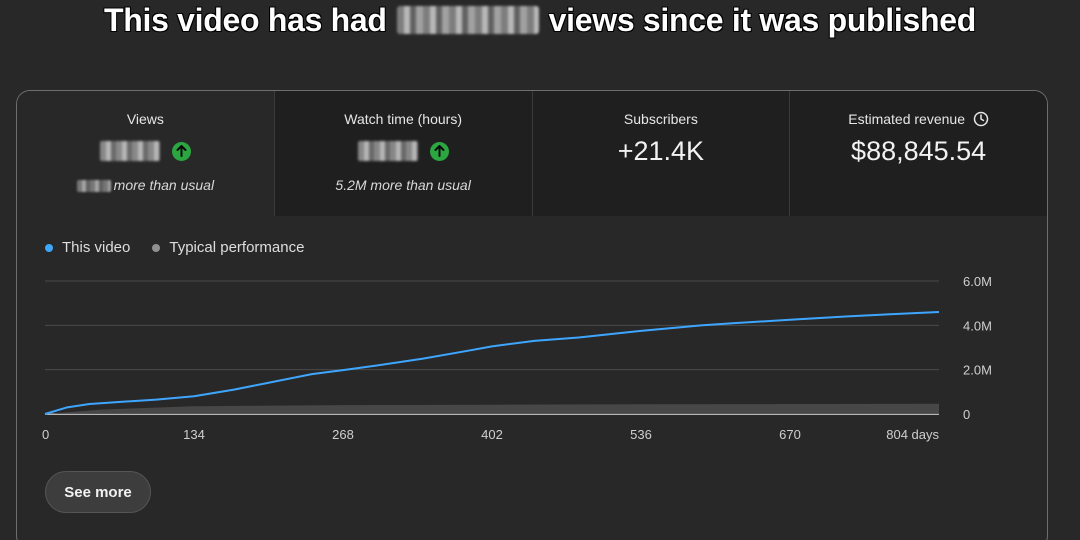 Image resolution: width=1080 pixels, height=540 pixels. What do you see at coordinates (194, 434) in the screenshot?
I see `x-tick-label: 134` at bounding box center [194, 434].